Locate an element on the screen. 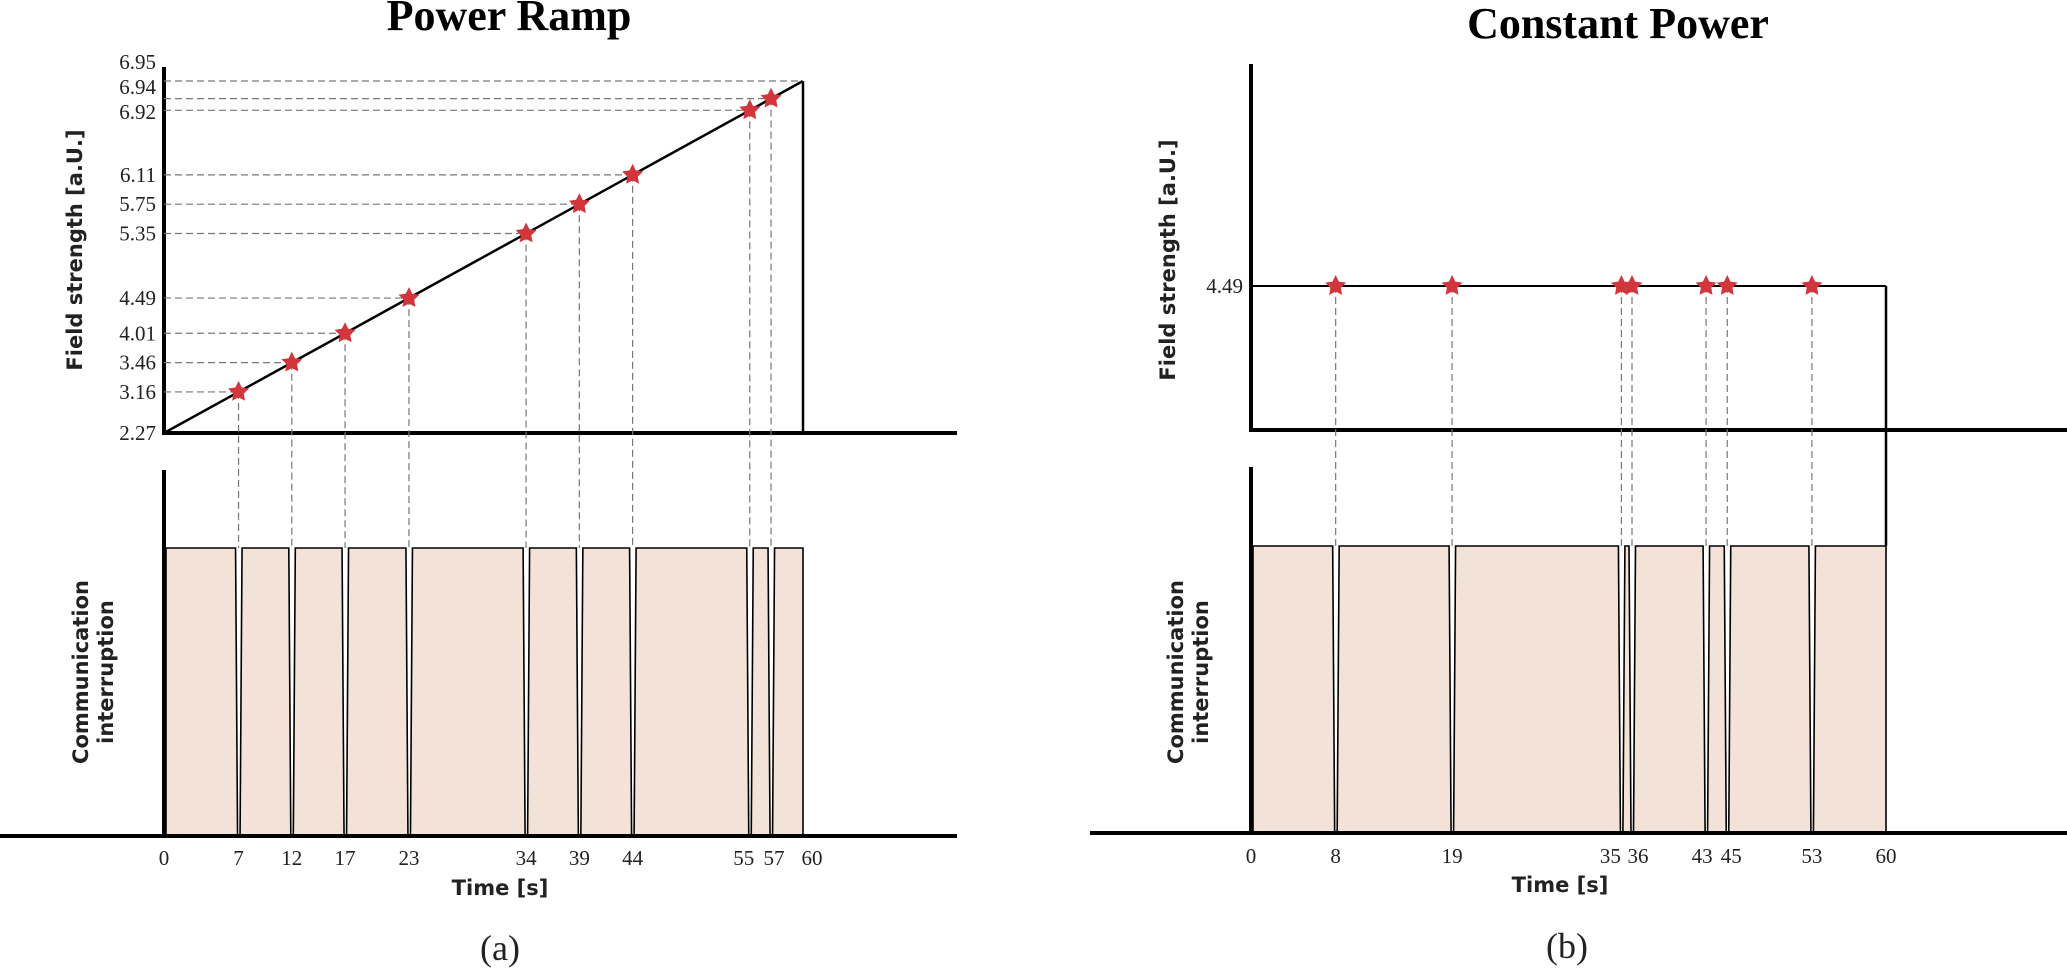 This screenshot has height=980, width=2067. x-tick-label: 23 is located at coordinates (408, 858).